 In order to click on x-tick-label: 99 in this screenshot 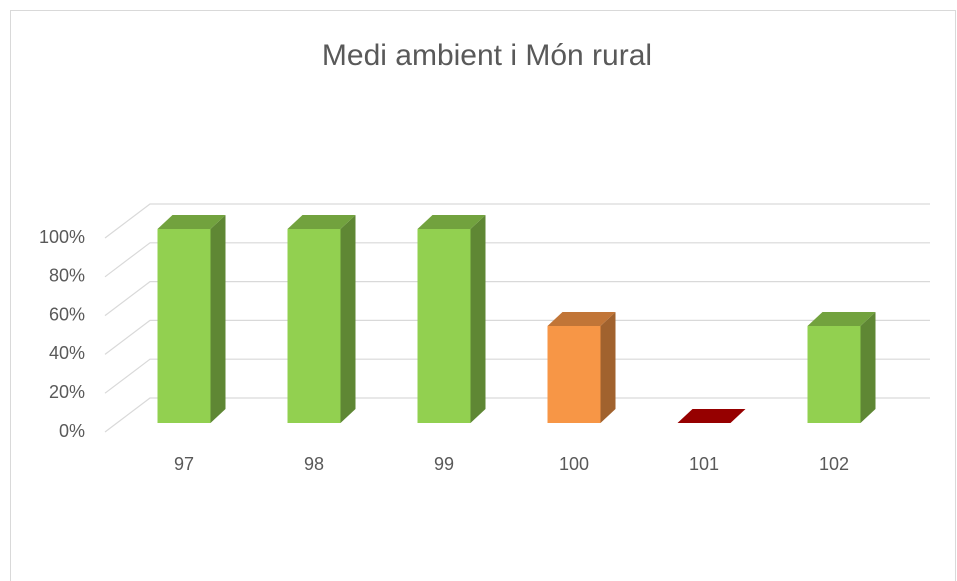, I will do `click(444, 464)`.